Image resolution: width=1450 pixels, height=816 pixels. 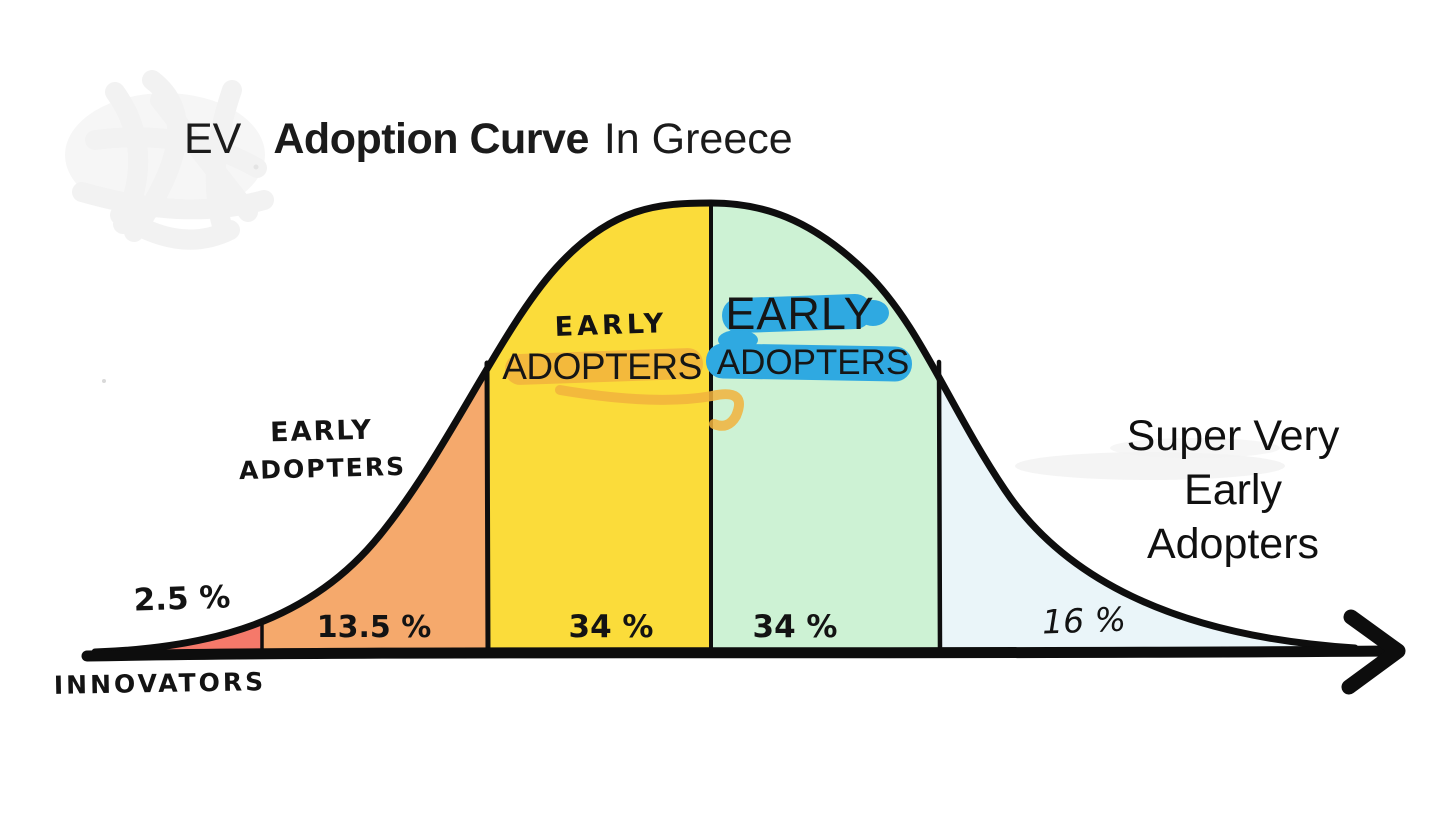 I want to click on blue-marker-highlight, so click(x=808, y=337).